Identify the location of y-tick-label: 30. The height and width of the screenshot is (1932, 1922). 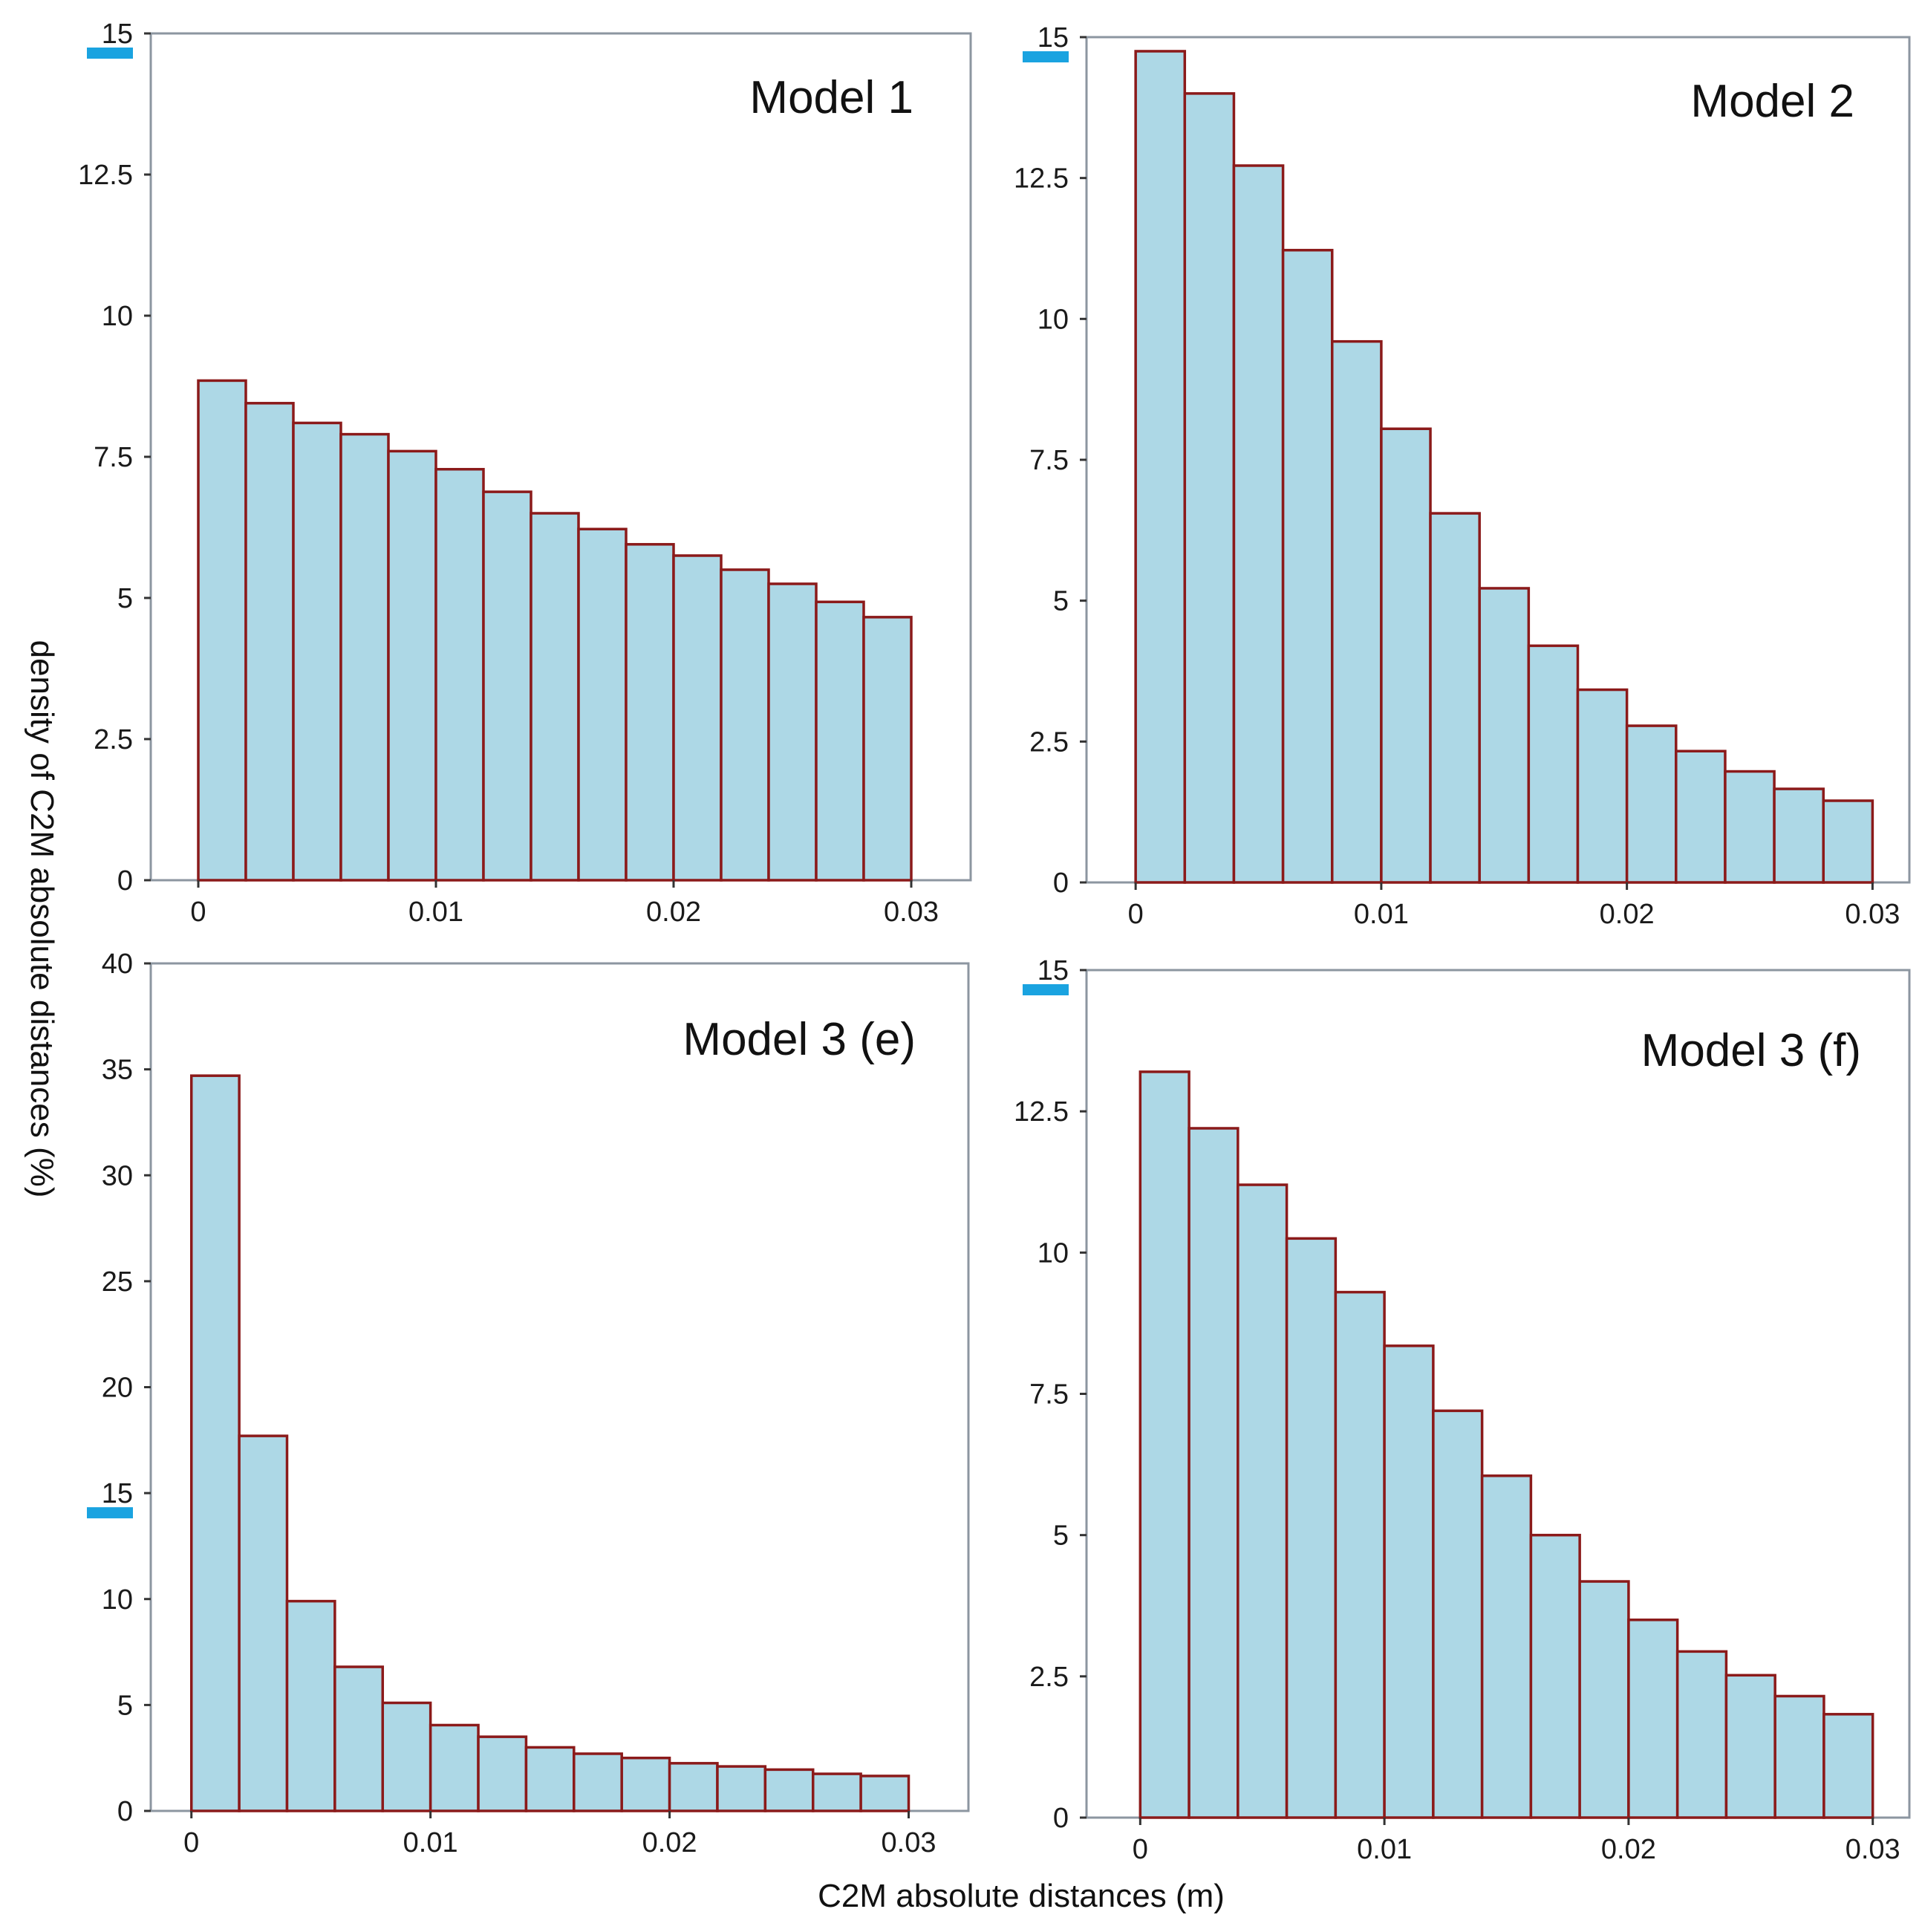
(117, 1175).